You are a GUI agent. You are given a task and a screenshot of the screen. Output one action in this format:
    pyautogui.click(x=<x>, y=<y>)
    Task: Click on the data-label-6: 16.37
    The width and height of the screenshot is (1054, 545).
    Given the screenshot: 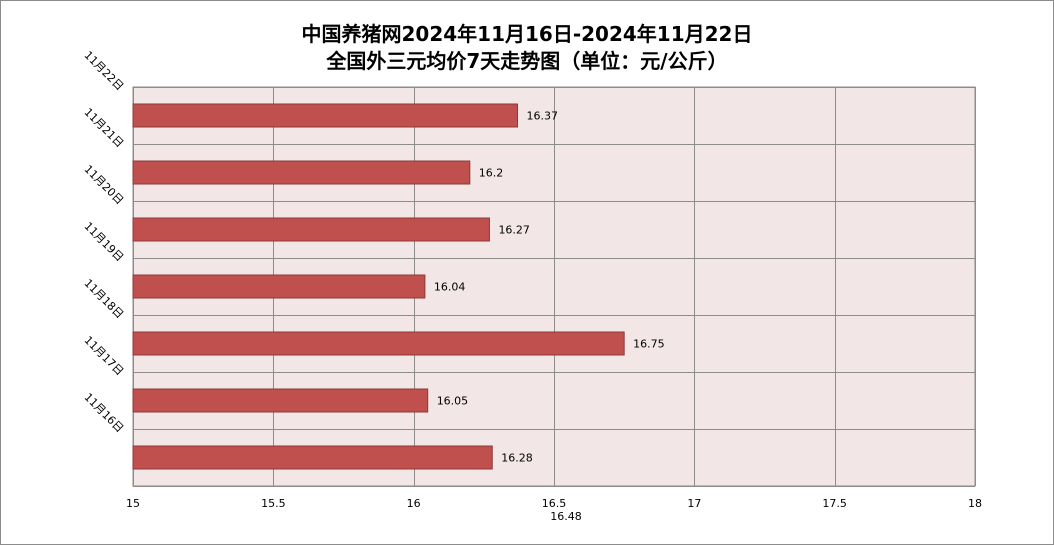 What is the action you would take?
    pyautogui.click(x=543, y=116)
    